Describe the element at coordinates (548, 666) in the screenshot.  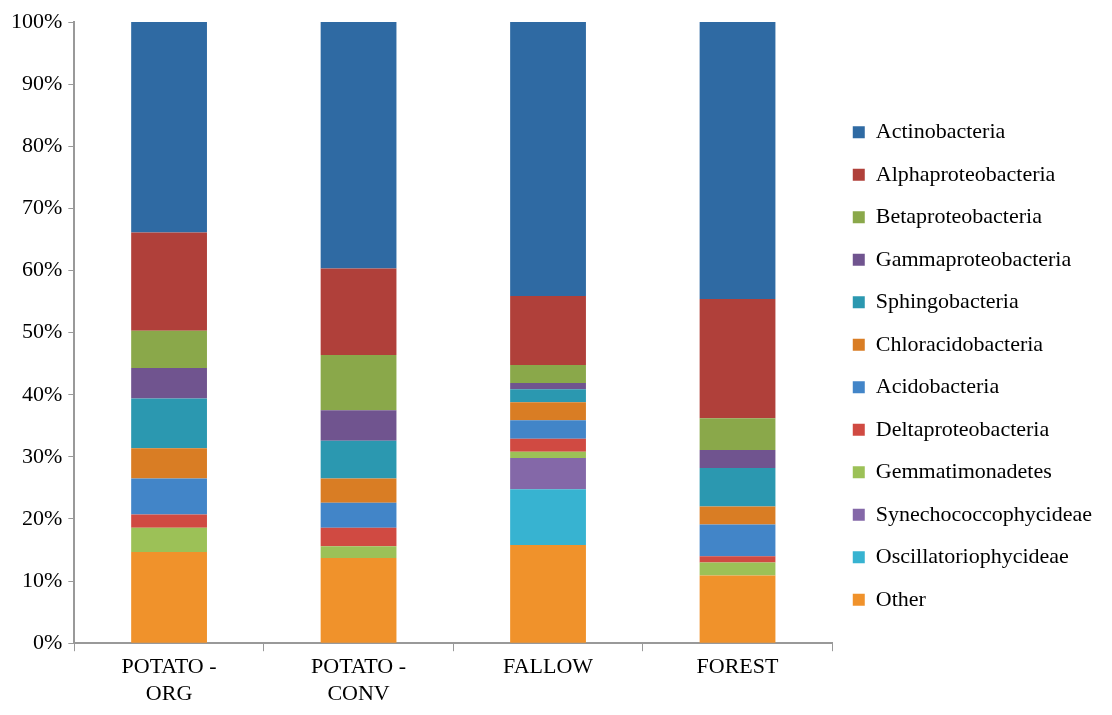
I see `x-tick-label: FALLOW` at that location.